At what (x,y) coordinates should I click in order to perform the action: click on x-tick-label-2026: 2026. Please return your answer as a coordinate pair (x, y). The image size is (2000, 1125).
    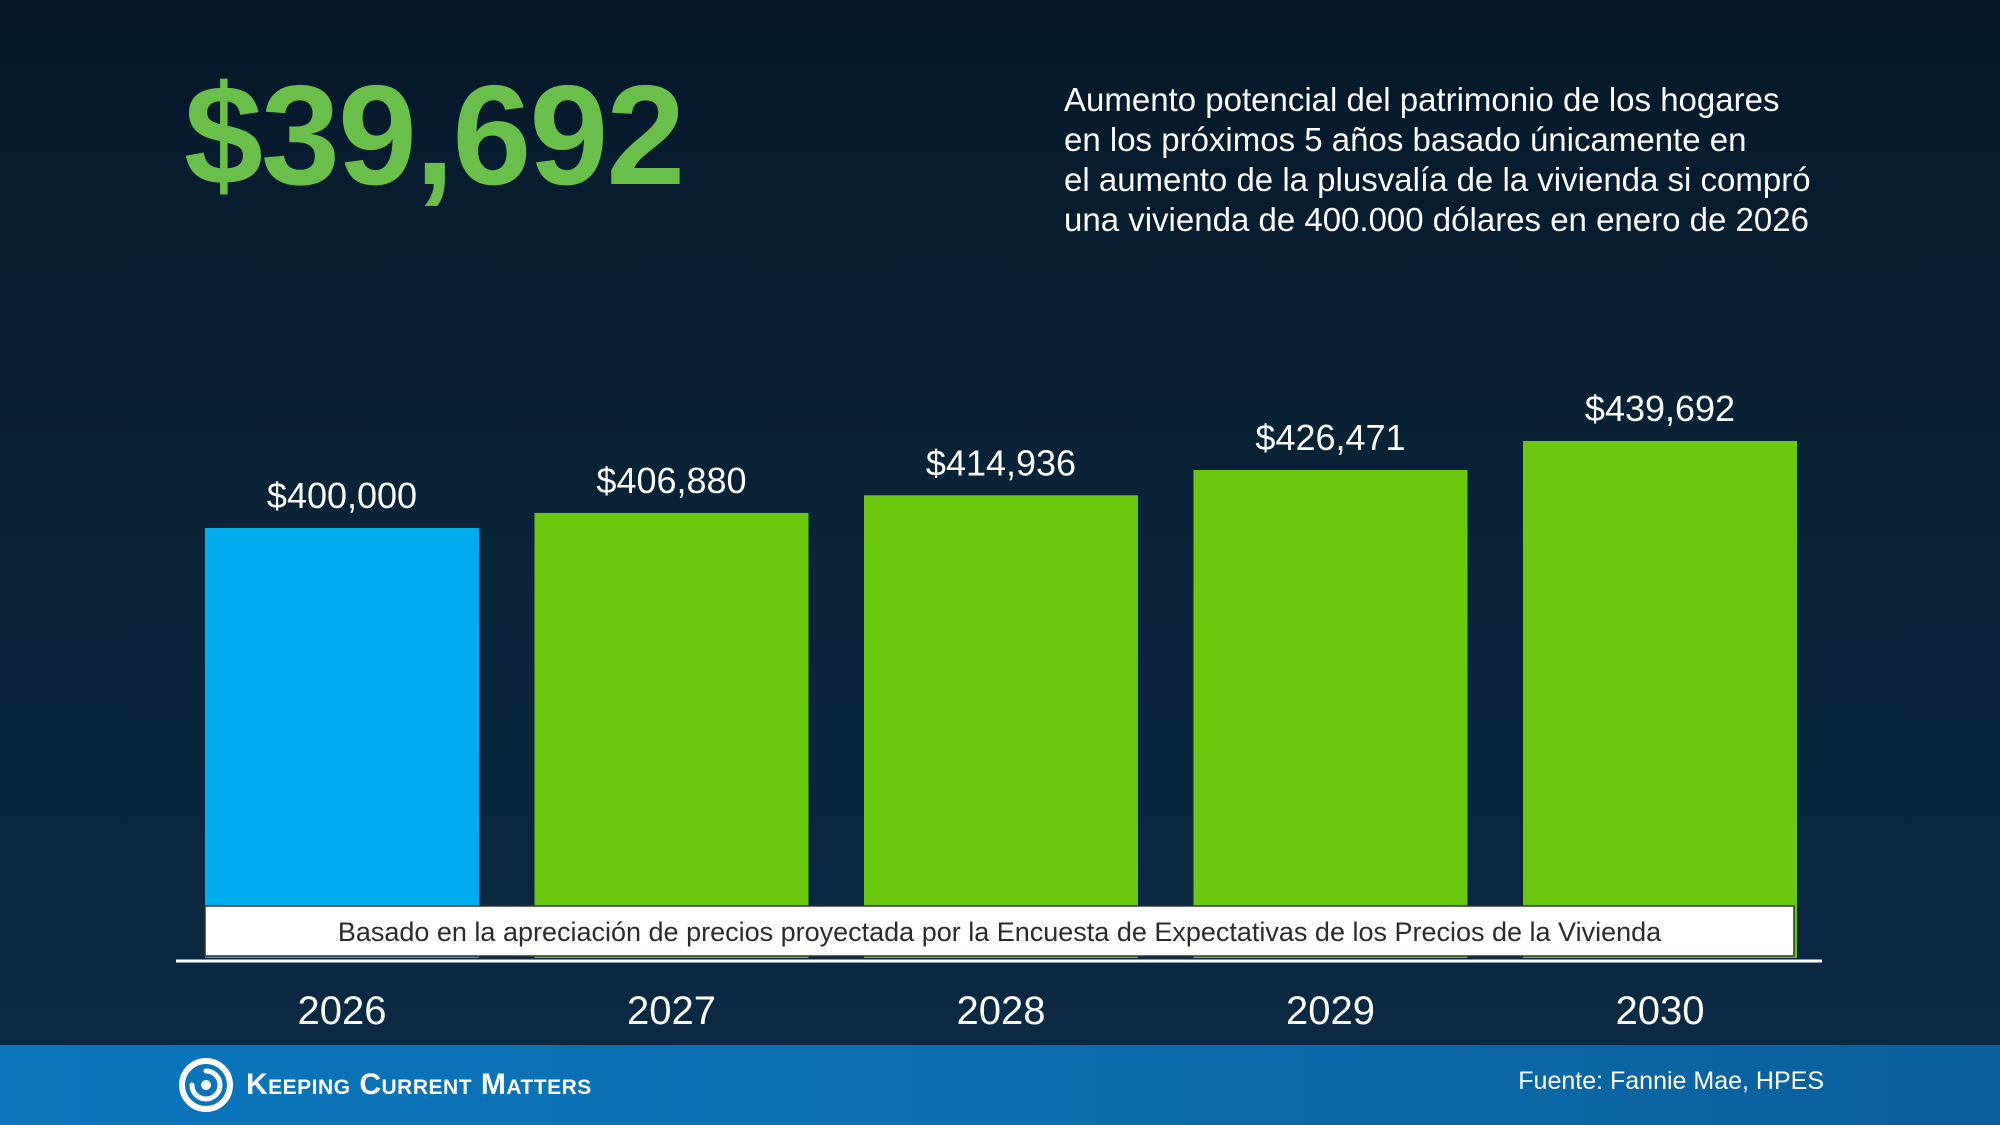
    Looking at the image, I should click on (342, 1011).